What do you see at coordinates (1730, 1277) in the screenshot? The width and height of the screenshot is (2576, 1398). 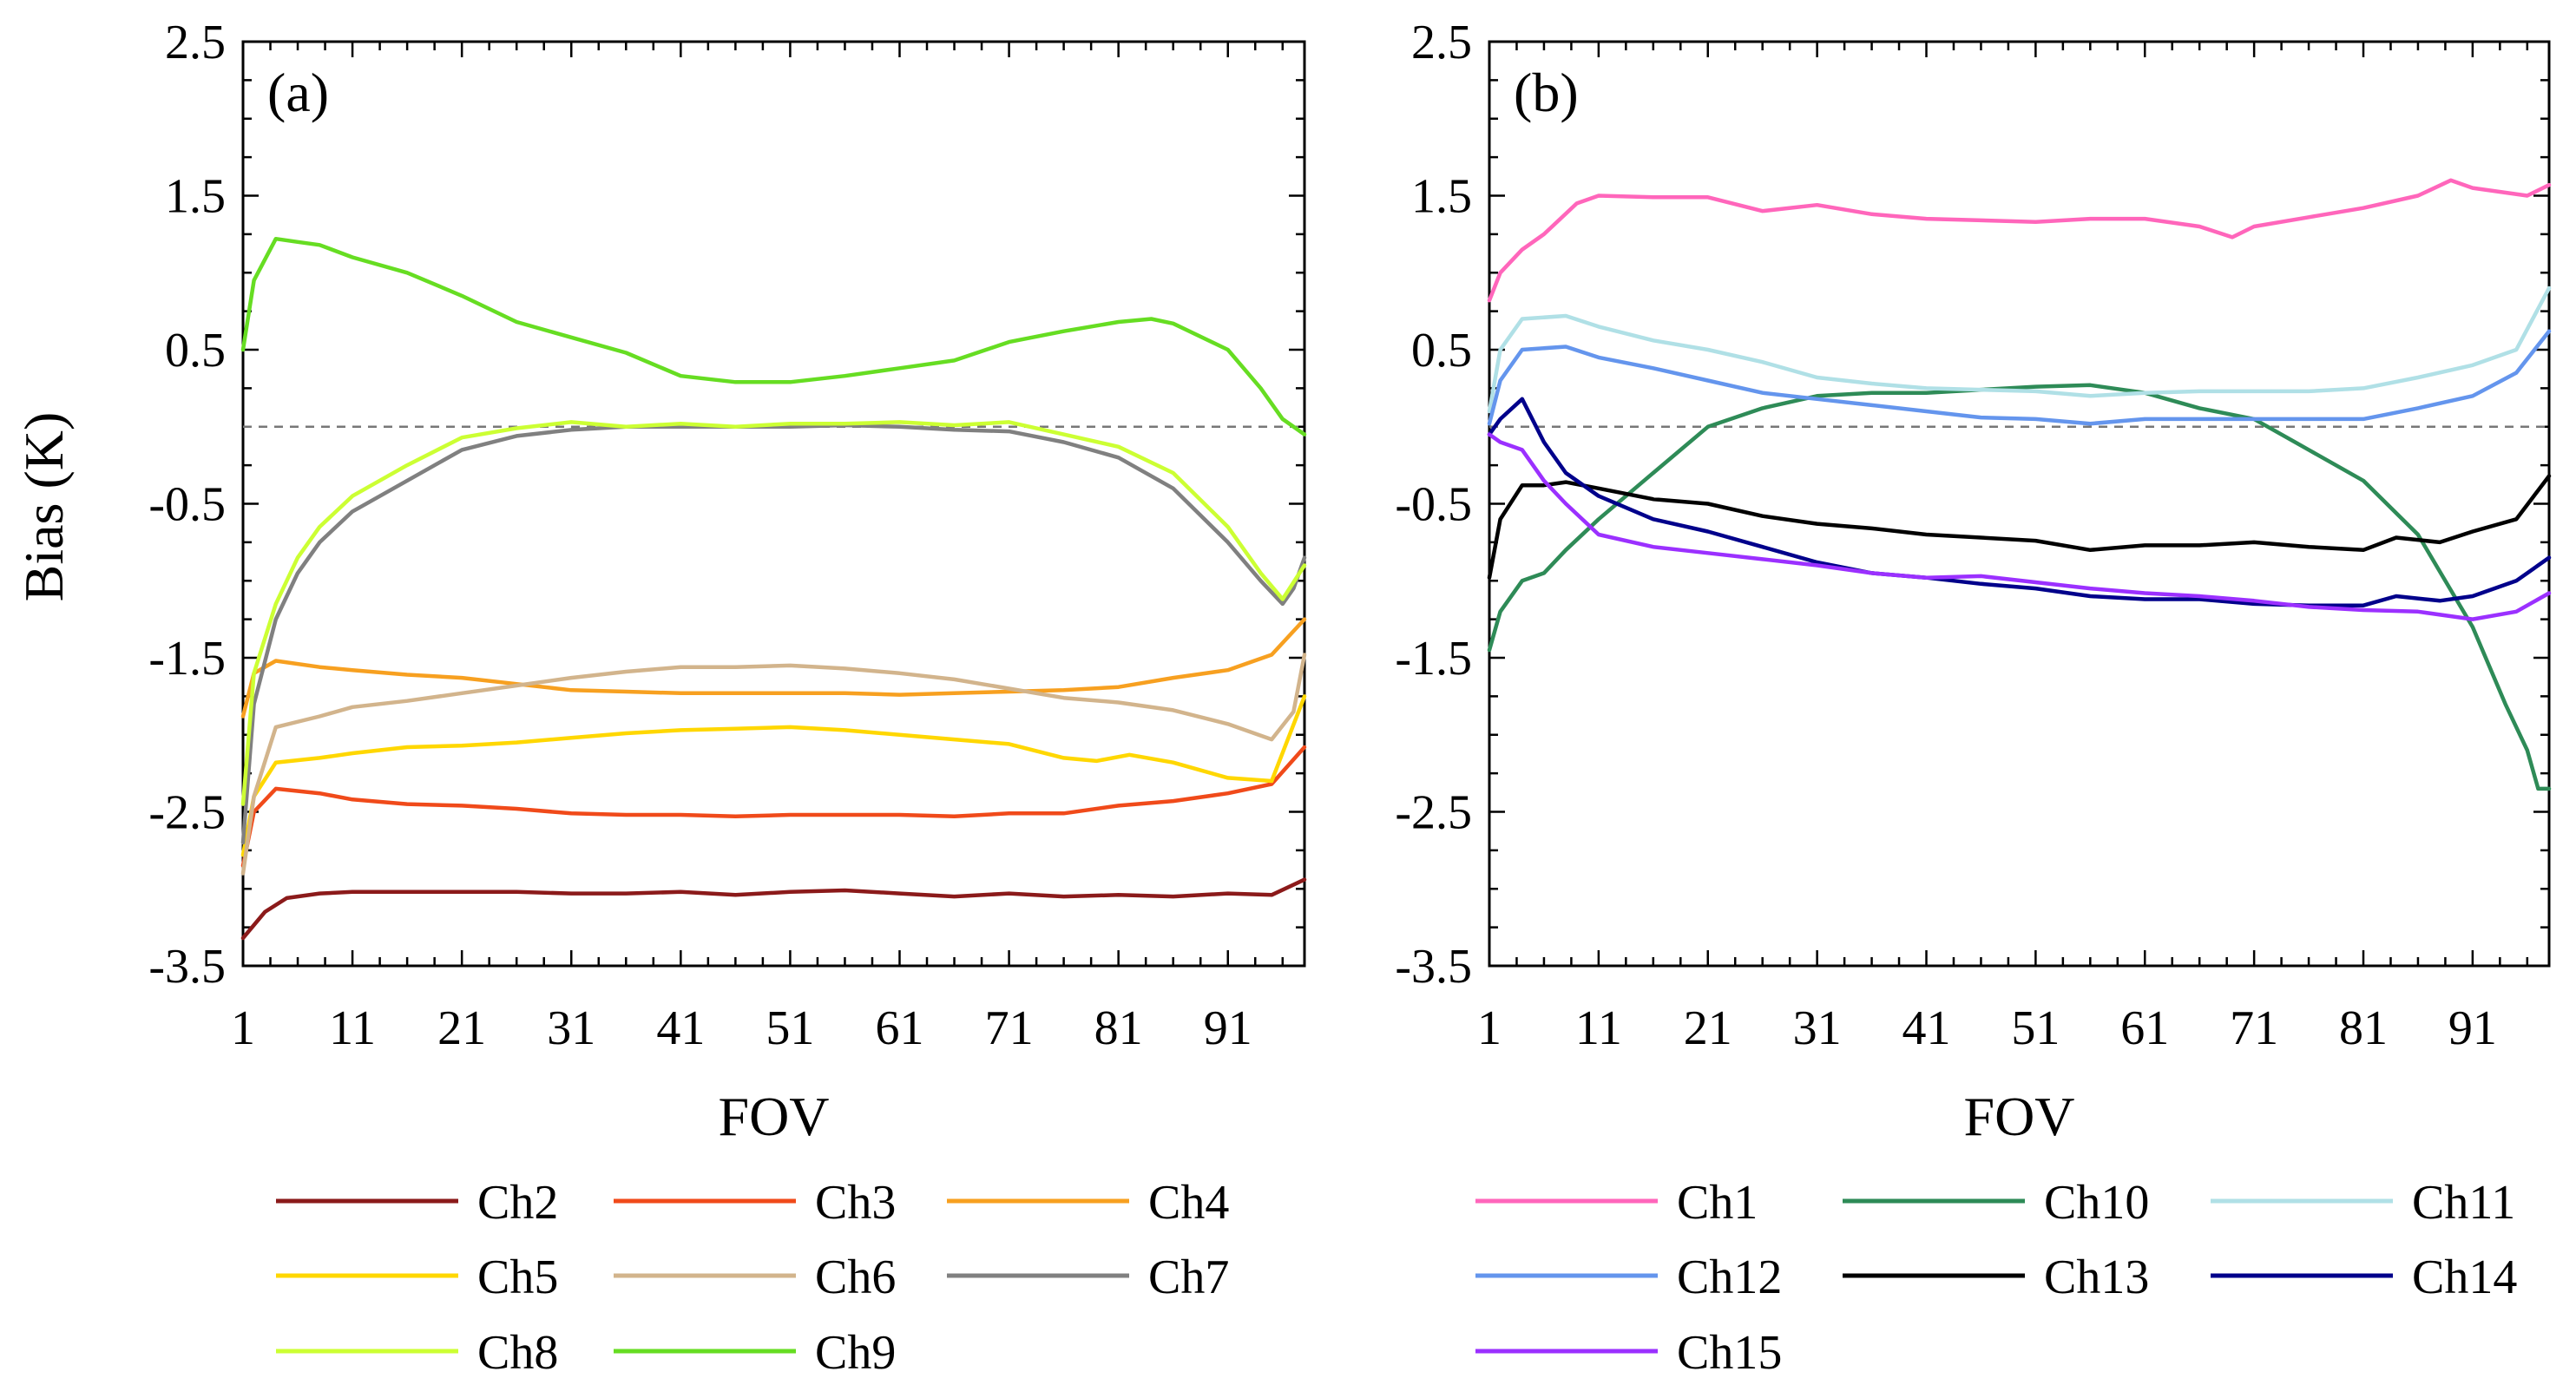 I see `legend-label-ch12: Ch12` at bounding box center [1730, 1277].